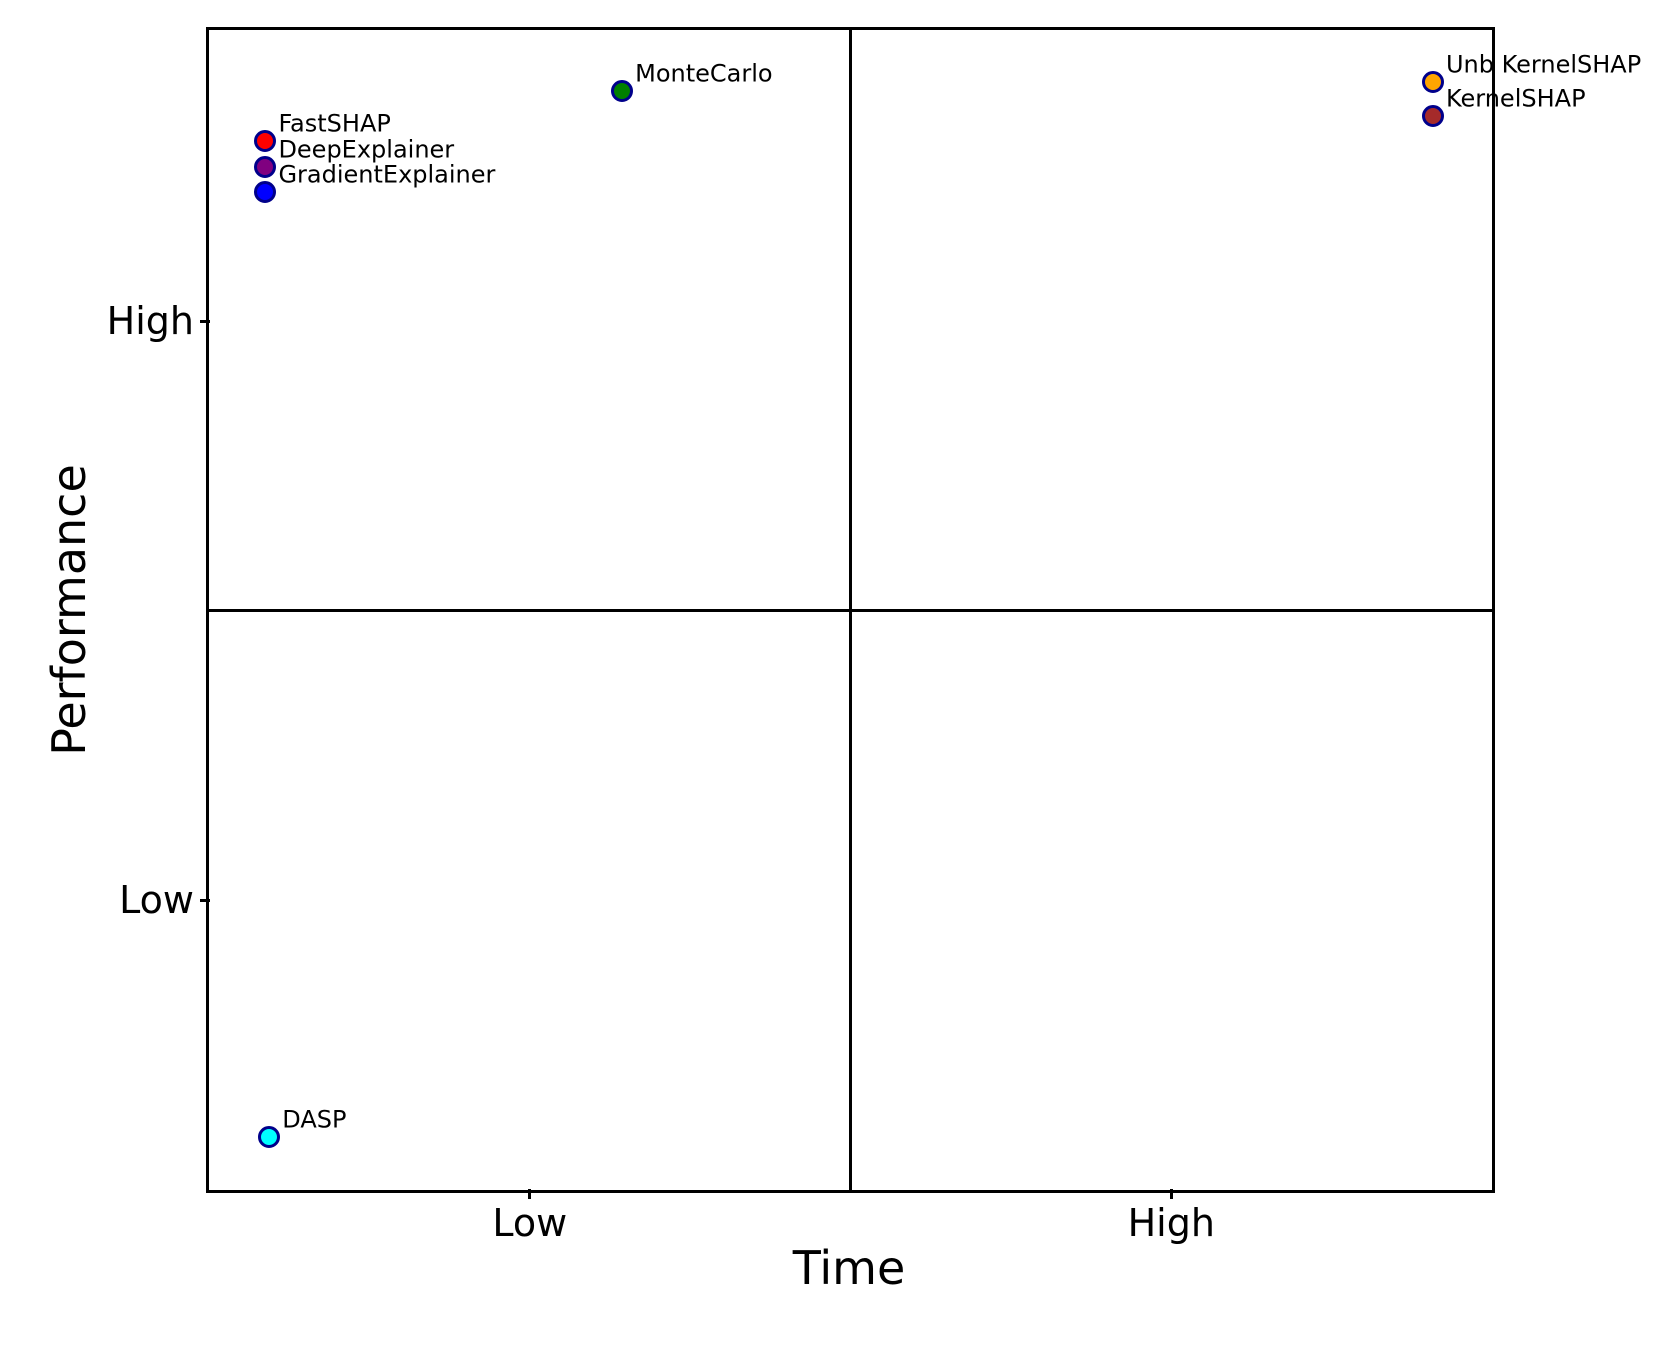 The width and height of the screenshot is (1661, 1347). I want to click on x-tick-label: High, so click(1171, 1223).